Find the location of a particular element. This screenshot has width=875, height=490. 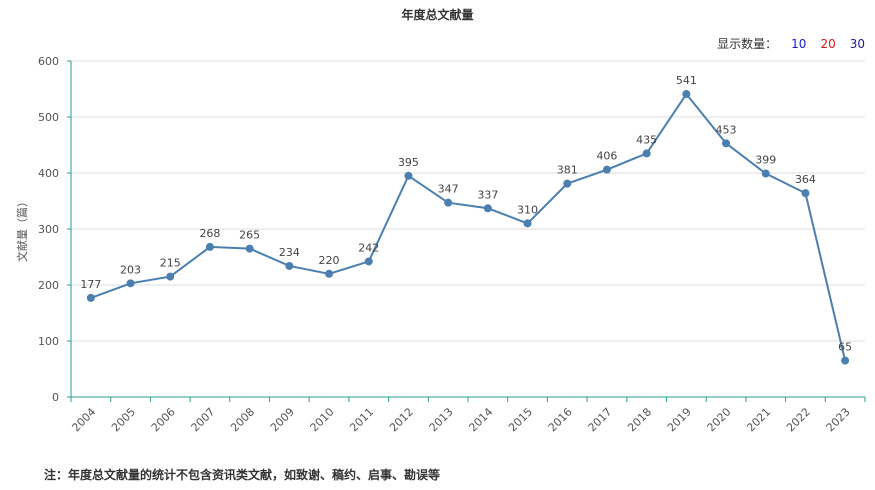

x-tick-label: 2010 is located at coordinates (322, 419).